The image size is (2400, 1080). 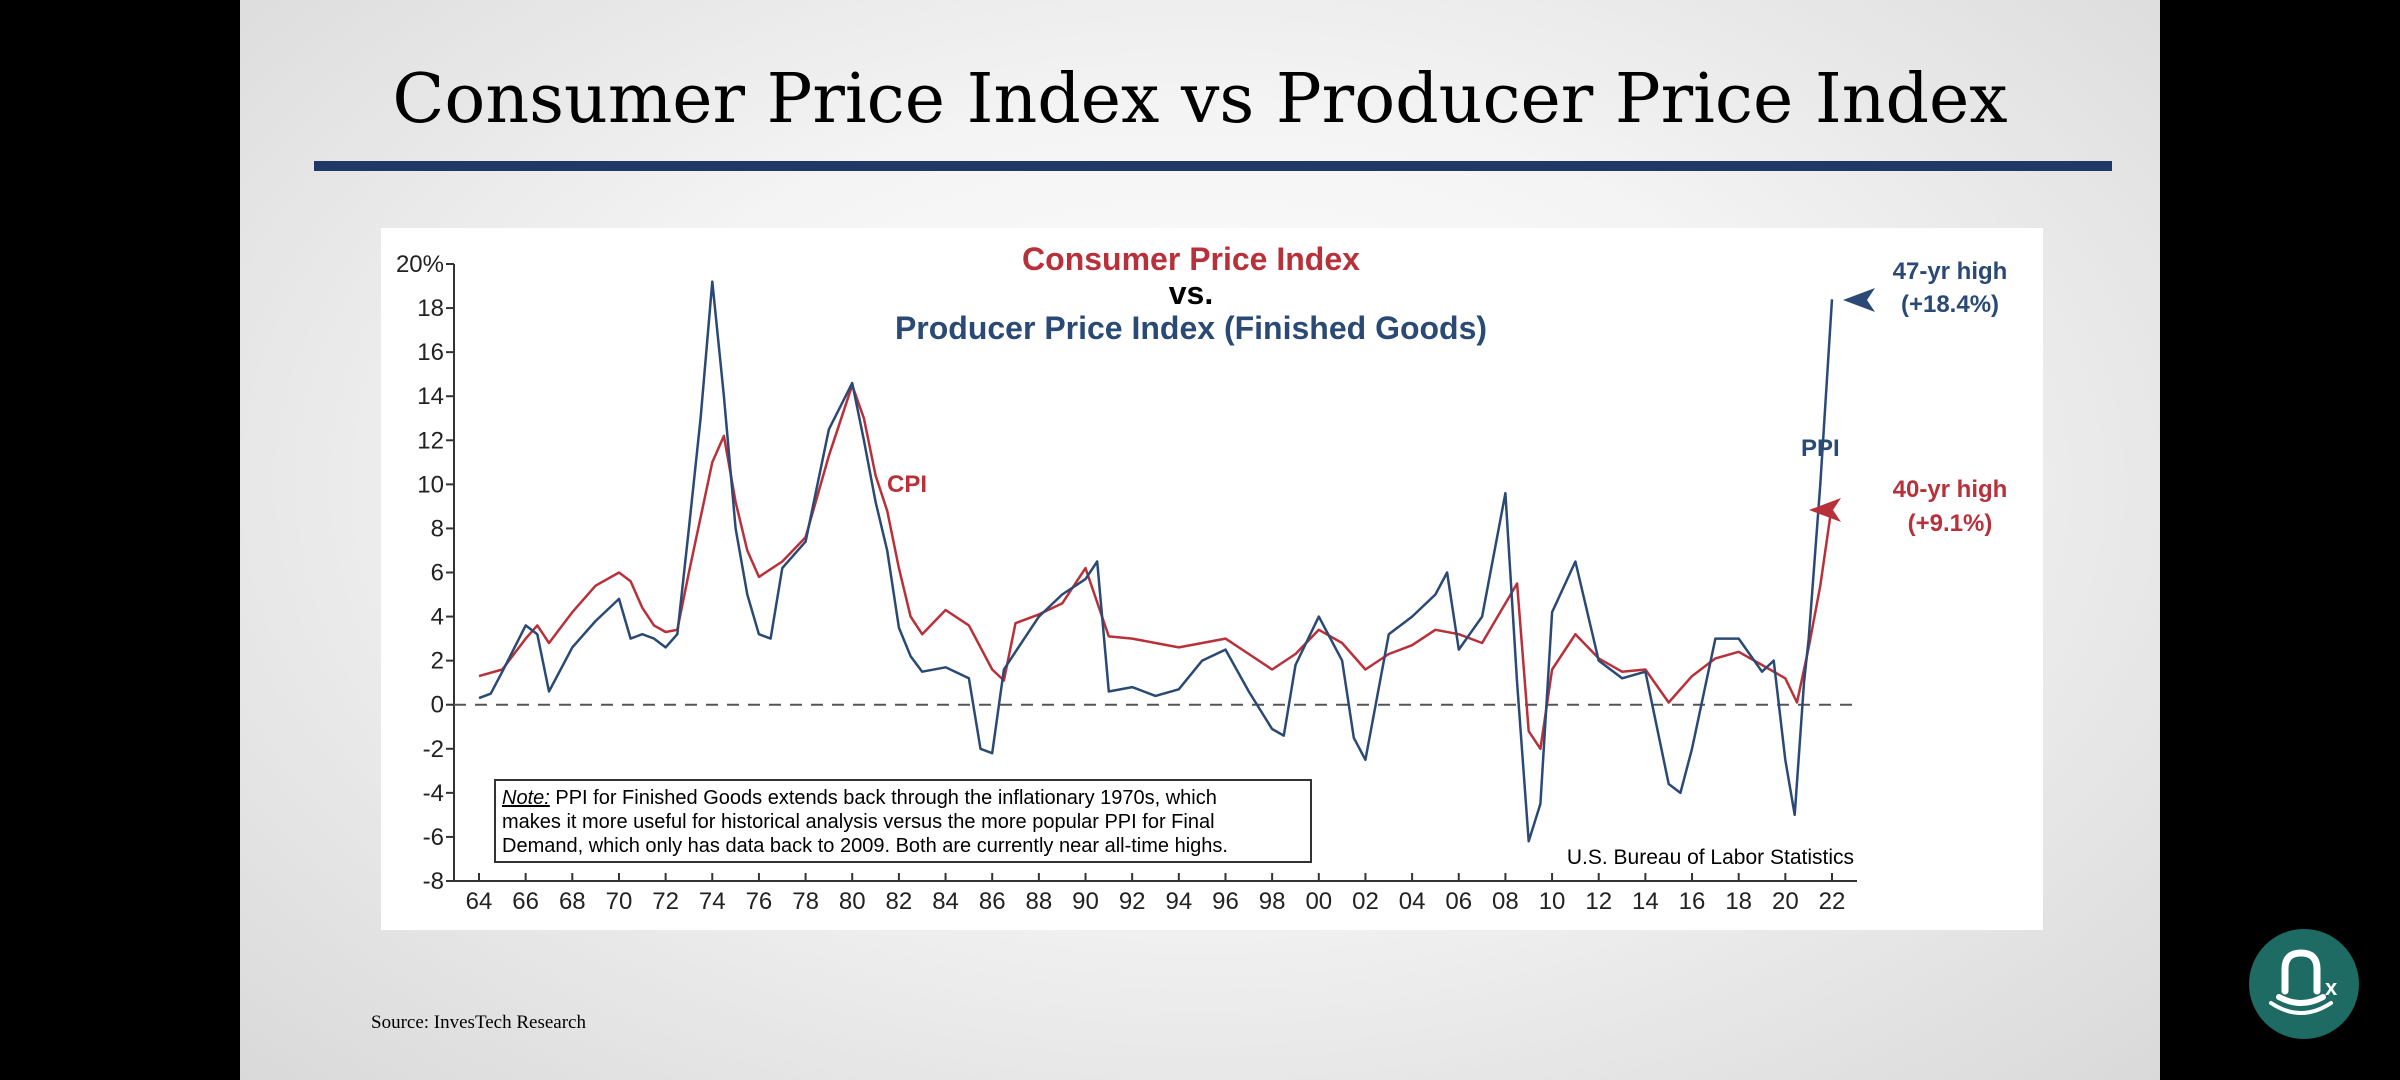 What do you see at coordinates (1085, 901) in the screenshot?
I see `x-tick-label: 90` at bounding box center [1085, 901].